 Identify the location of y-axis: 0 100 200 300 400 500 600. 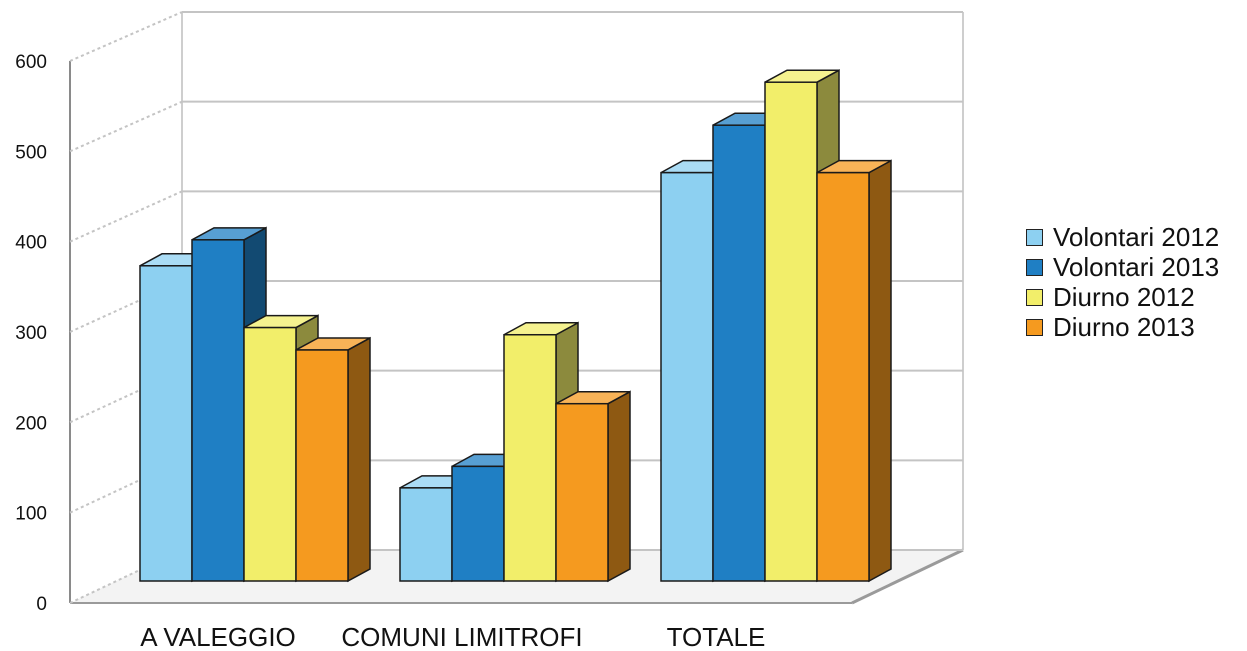
(31, 333).